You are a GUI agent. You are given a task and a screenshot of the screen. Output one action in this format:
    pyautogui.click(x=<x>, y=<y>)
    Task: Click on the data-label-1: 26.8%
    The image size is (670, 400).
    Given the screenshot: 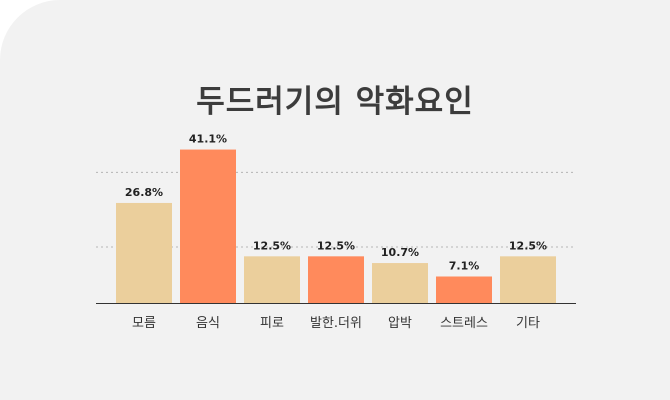 What is the action you would take?
    pyautogui.click(x=144, y=192)
    